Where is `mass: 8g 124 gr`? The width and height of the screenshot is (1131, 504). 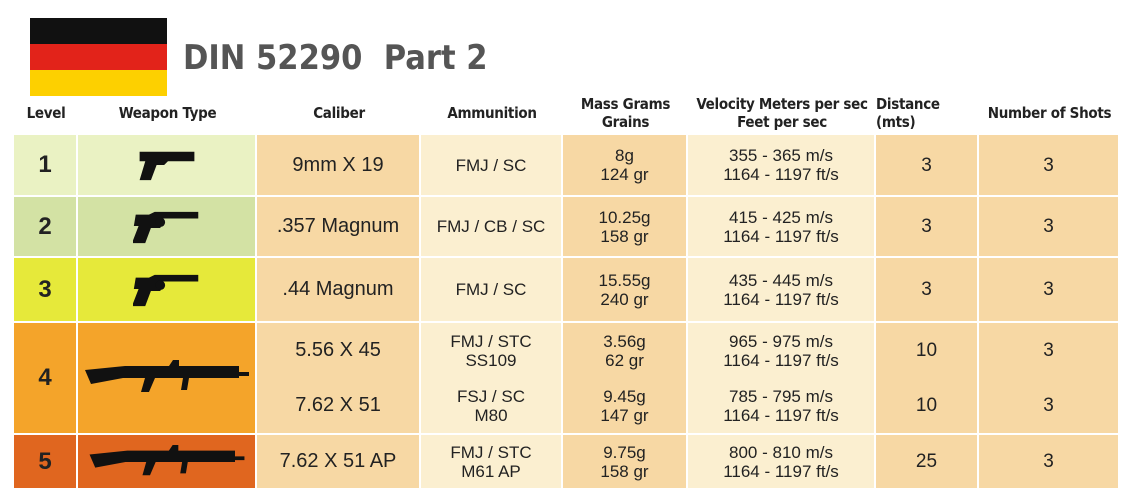
mass: 8g 124 gr is located at coordinates (624, 165).